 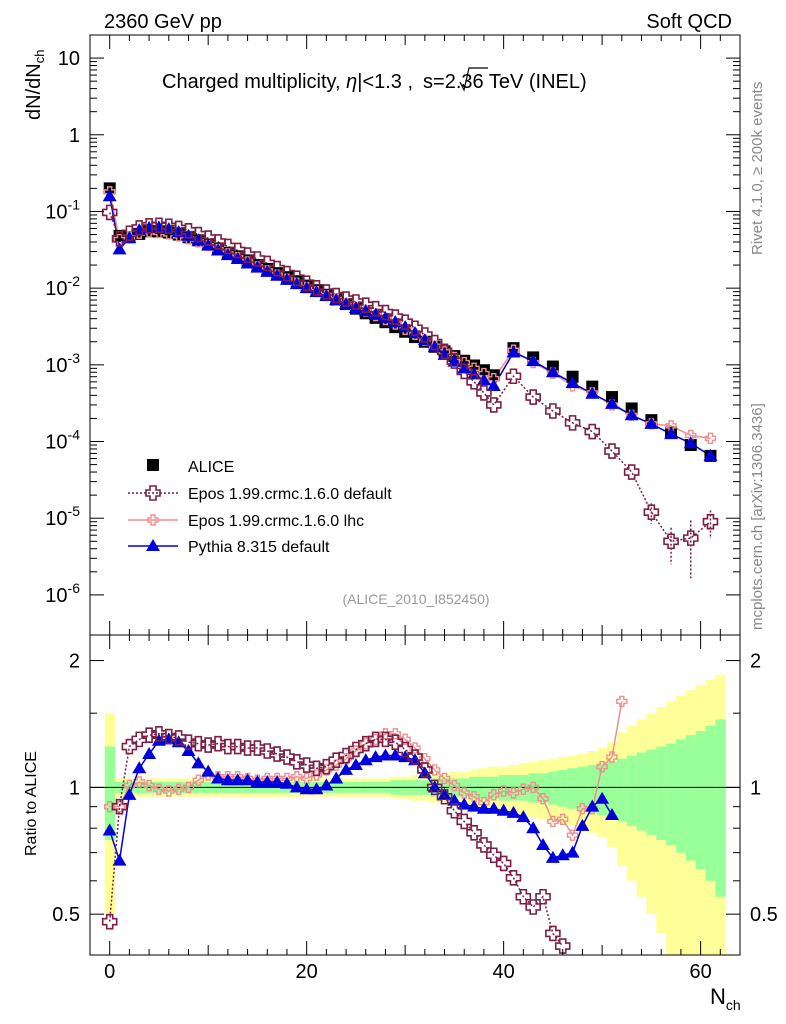 What do you see at coordinates (74, 358) in the screenshot?
I see `y-tick-exponent: -3` at bounding box center [74, 358].